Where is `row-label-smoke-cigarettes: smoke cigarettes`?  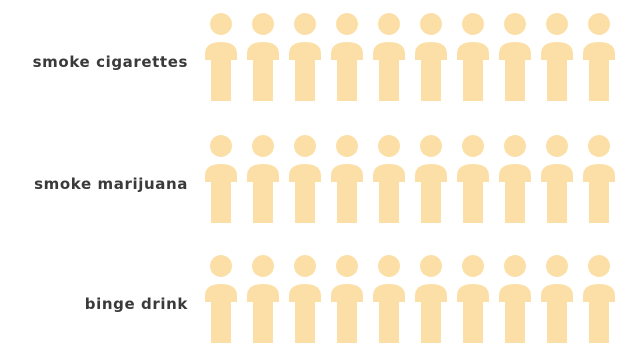
row-label-smoke-cigarettes: smoke cigarettes is located at coordinates (110, 62).